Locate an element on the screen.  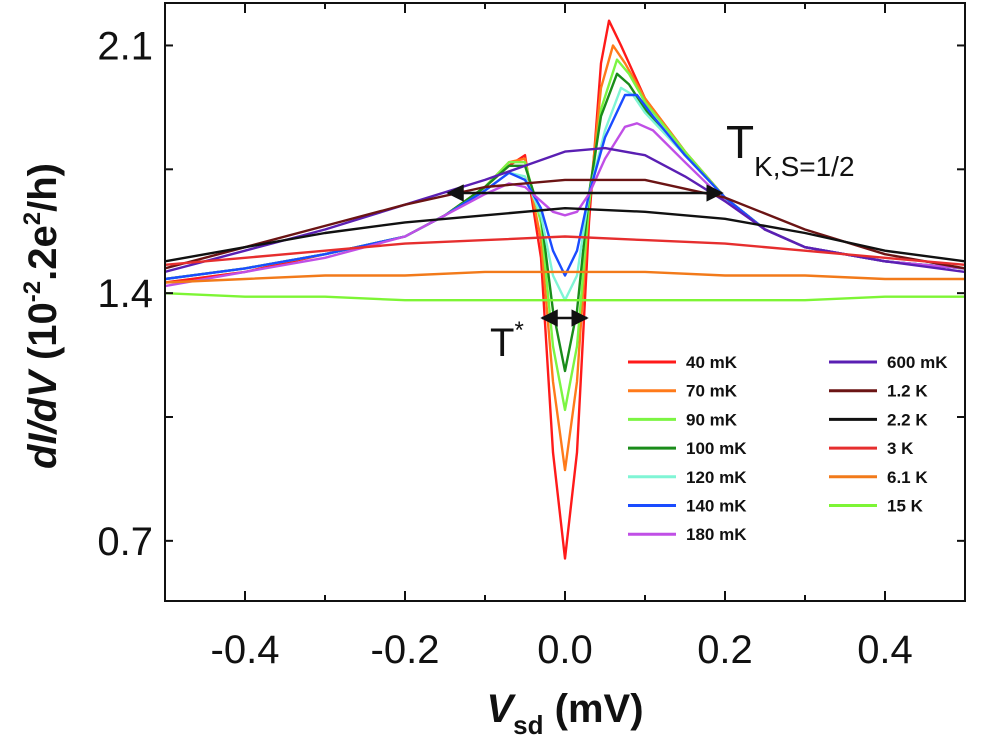
x-axis-title-sub: sd is located at coordinates (528, 725).